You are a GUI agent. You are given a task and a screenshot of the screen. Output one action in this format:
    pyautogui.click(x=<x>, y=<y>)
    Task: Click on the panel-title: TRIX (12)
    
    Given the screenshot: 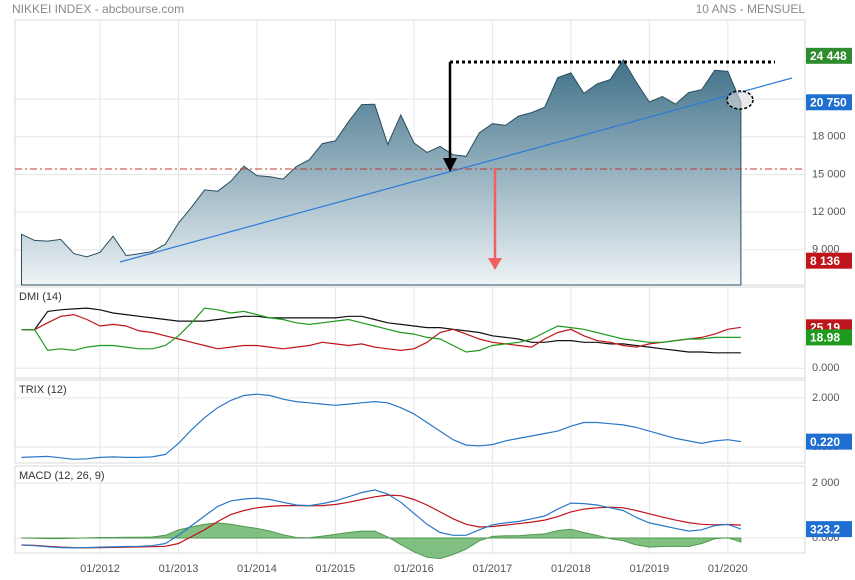 What is the action you would take?
    pyautogui.click(x=43, y=390)
    